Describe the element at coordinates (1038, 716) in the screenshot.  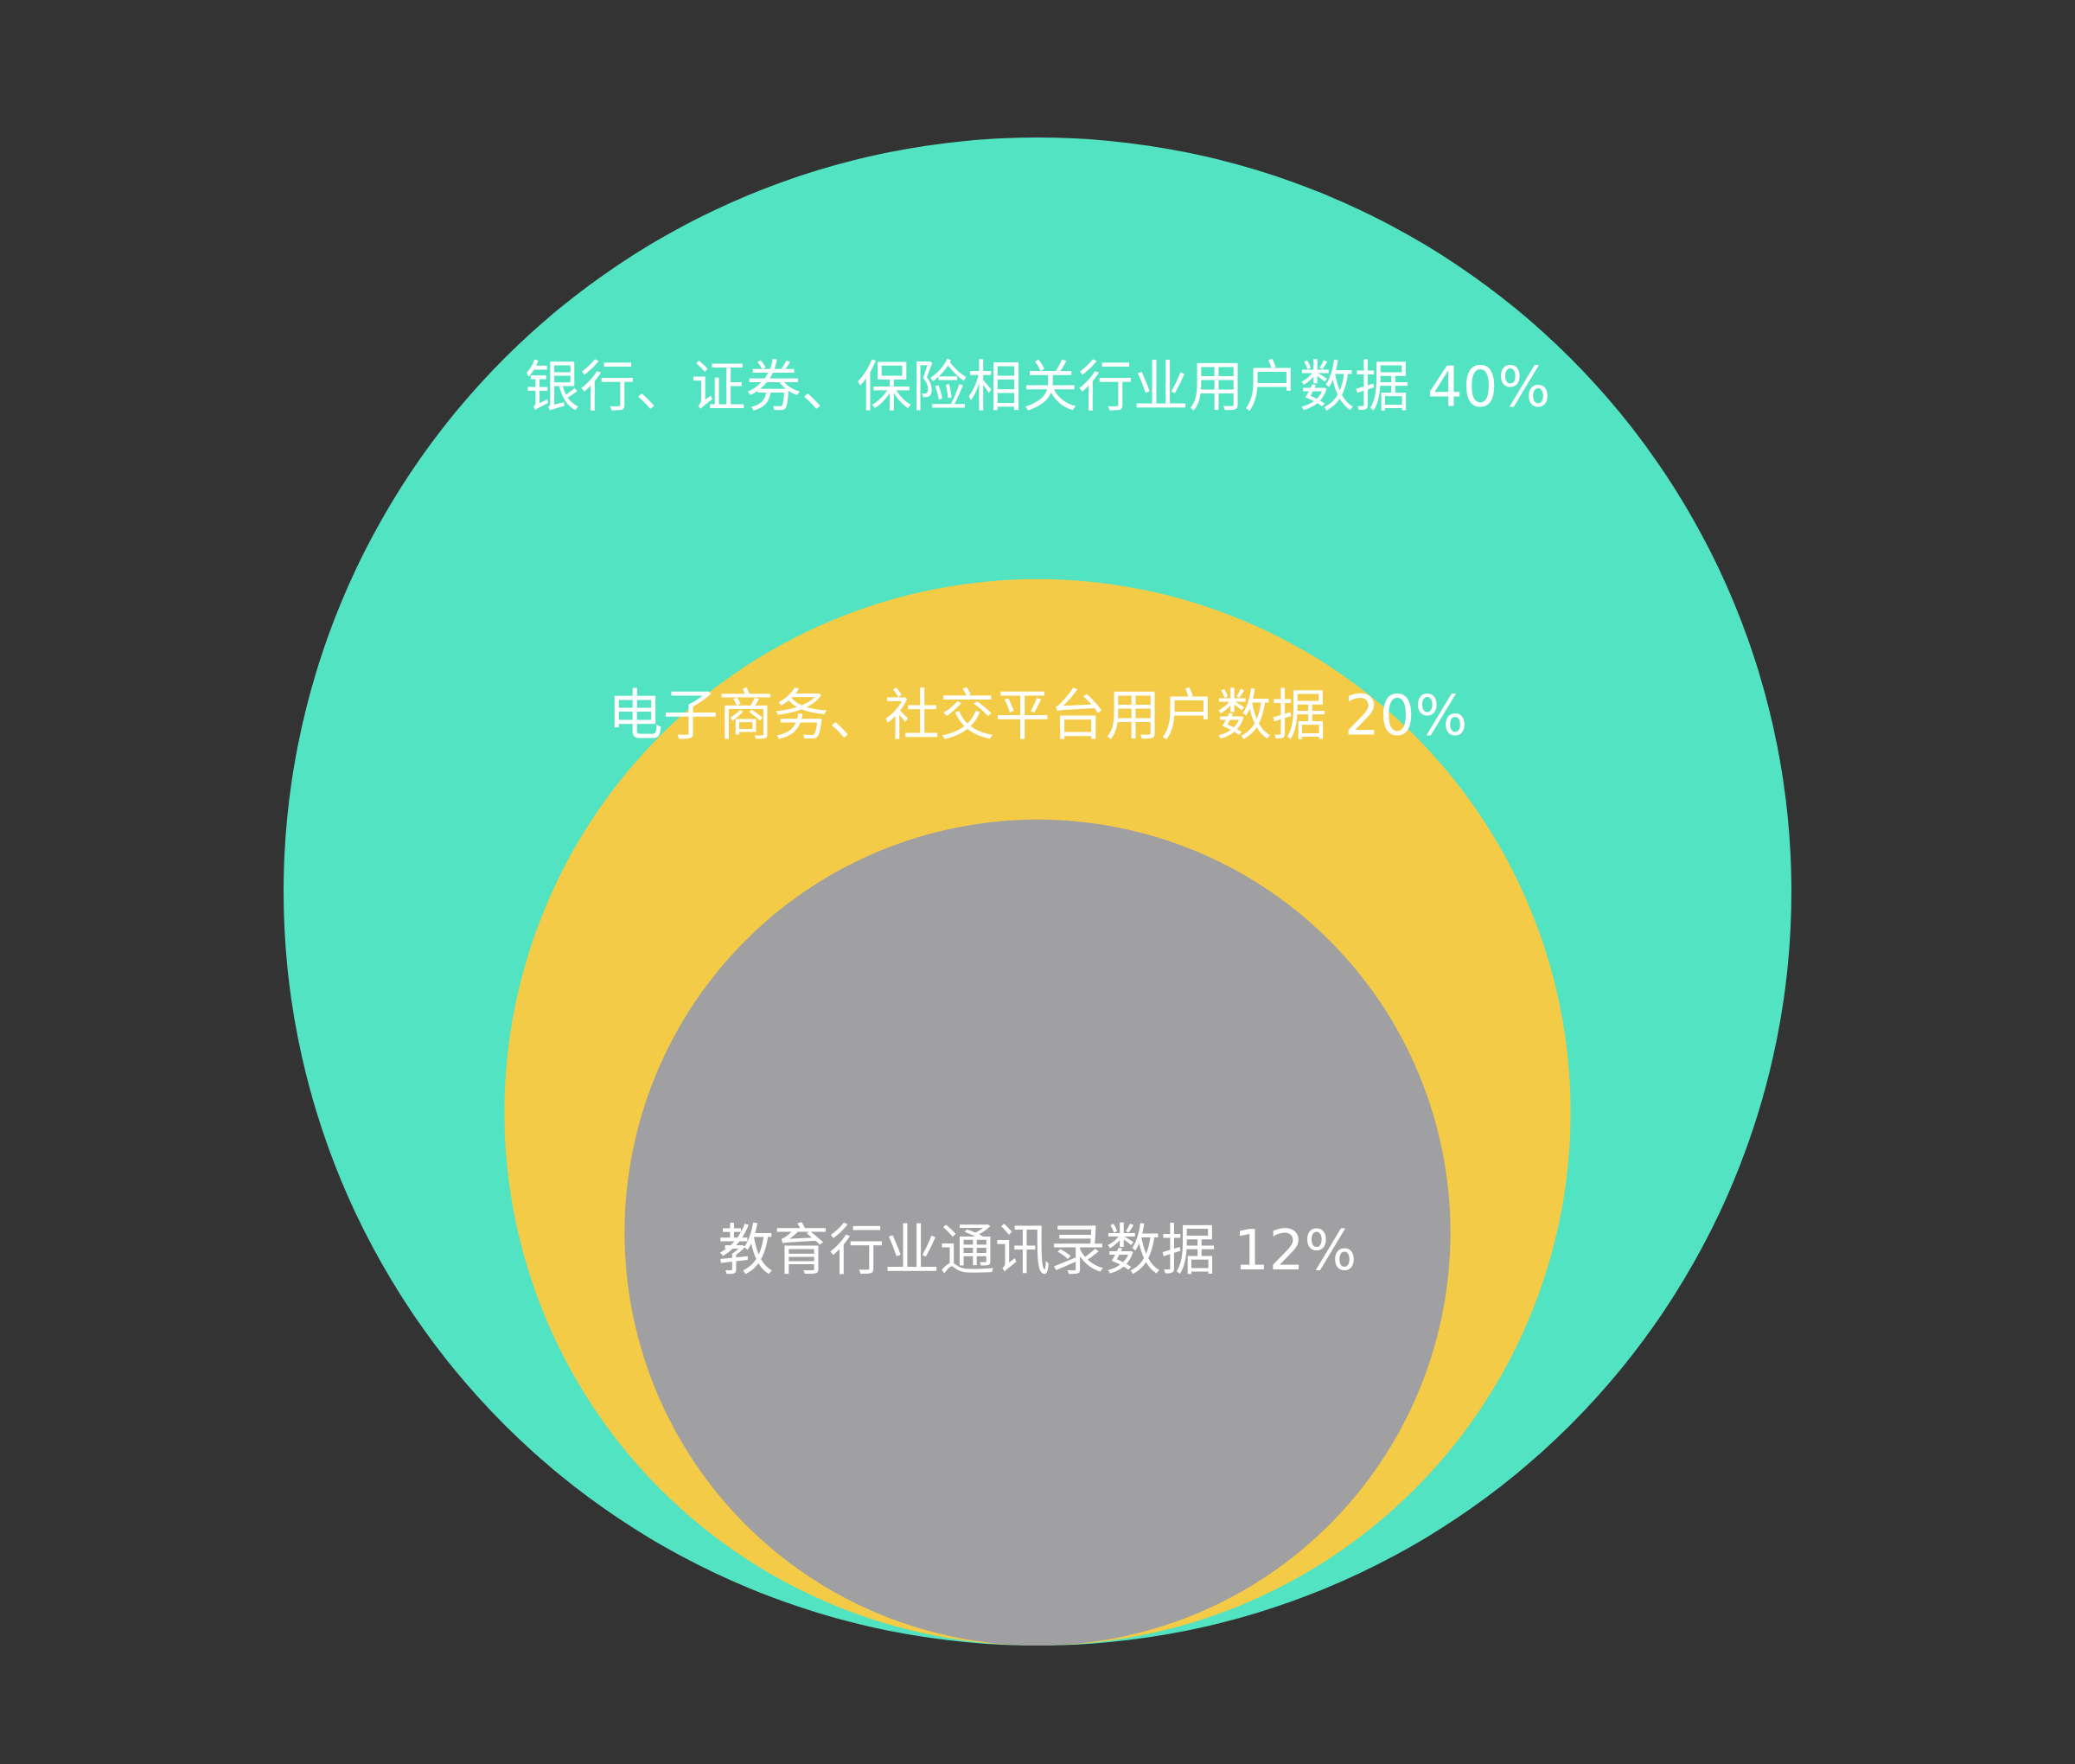
I see `label-middle: 电子商务、社交平台用户数据 20%` at that location.